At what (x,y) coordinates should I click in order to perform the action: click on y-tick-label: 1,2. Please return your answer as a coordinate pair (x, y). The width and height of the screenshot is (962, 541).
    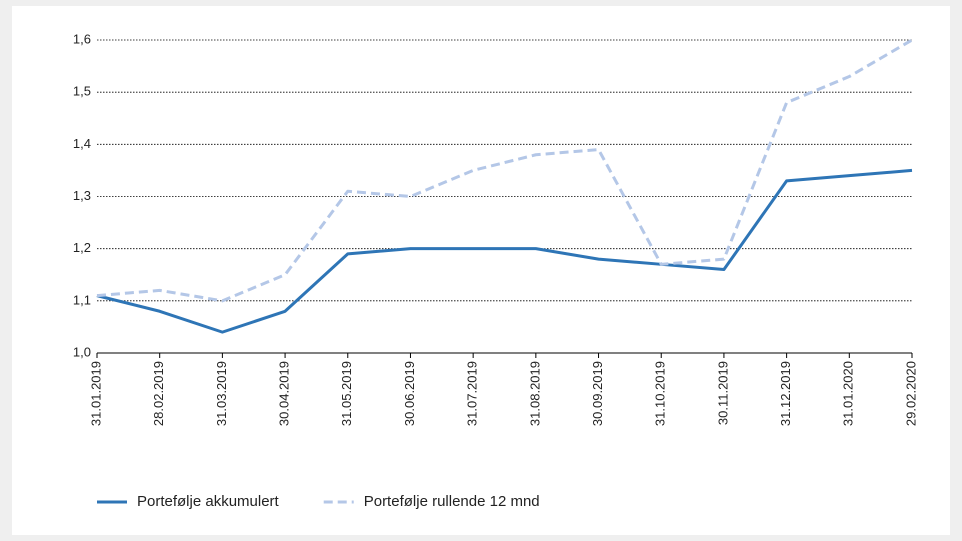
    Looking at the image, I should click on (82, 247).